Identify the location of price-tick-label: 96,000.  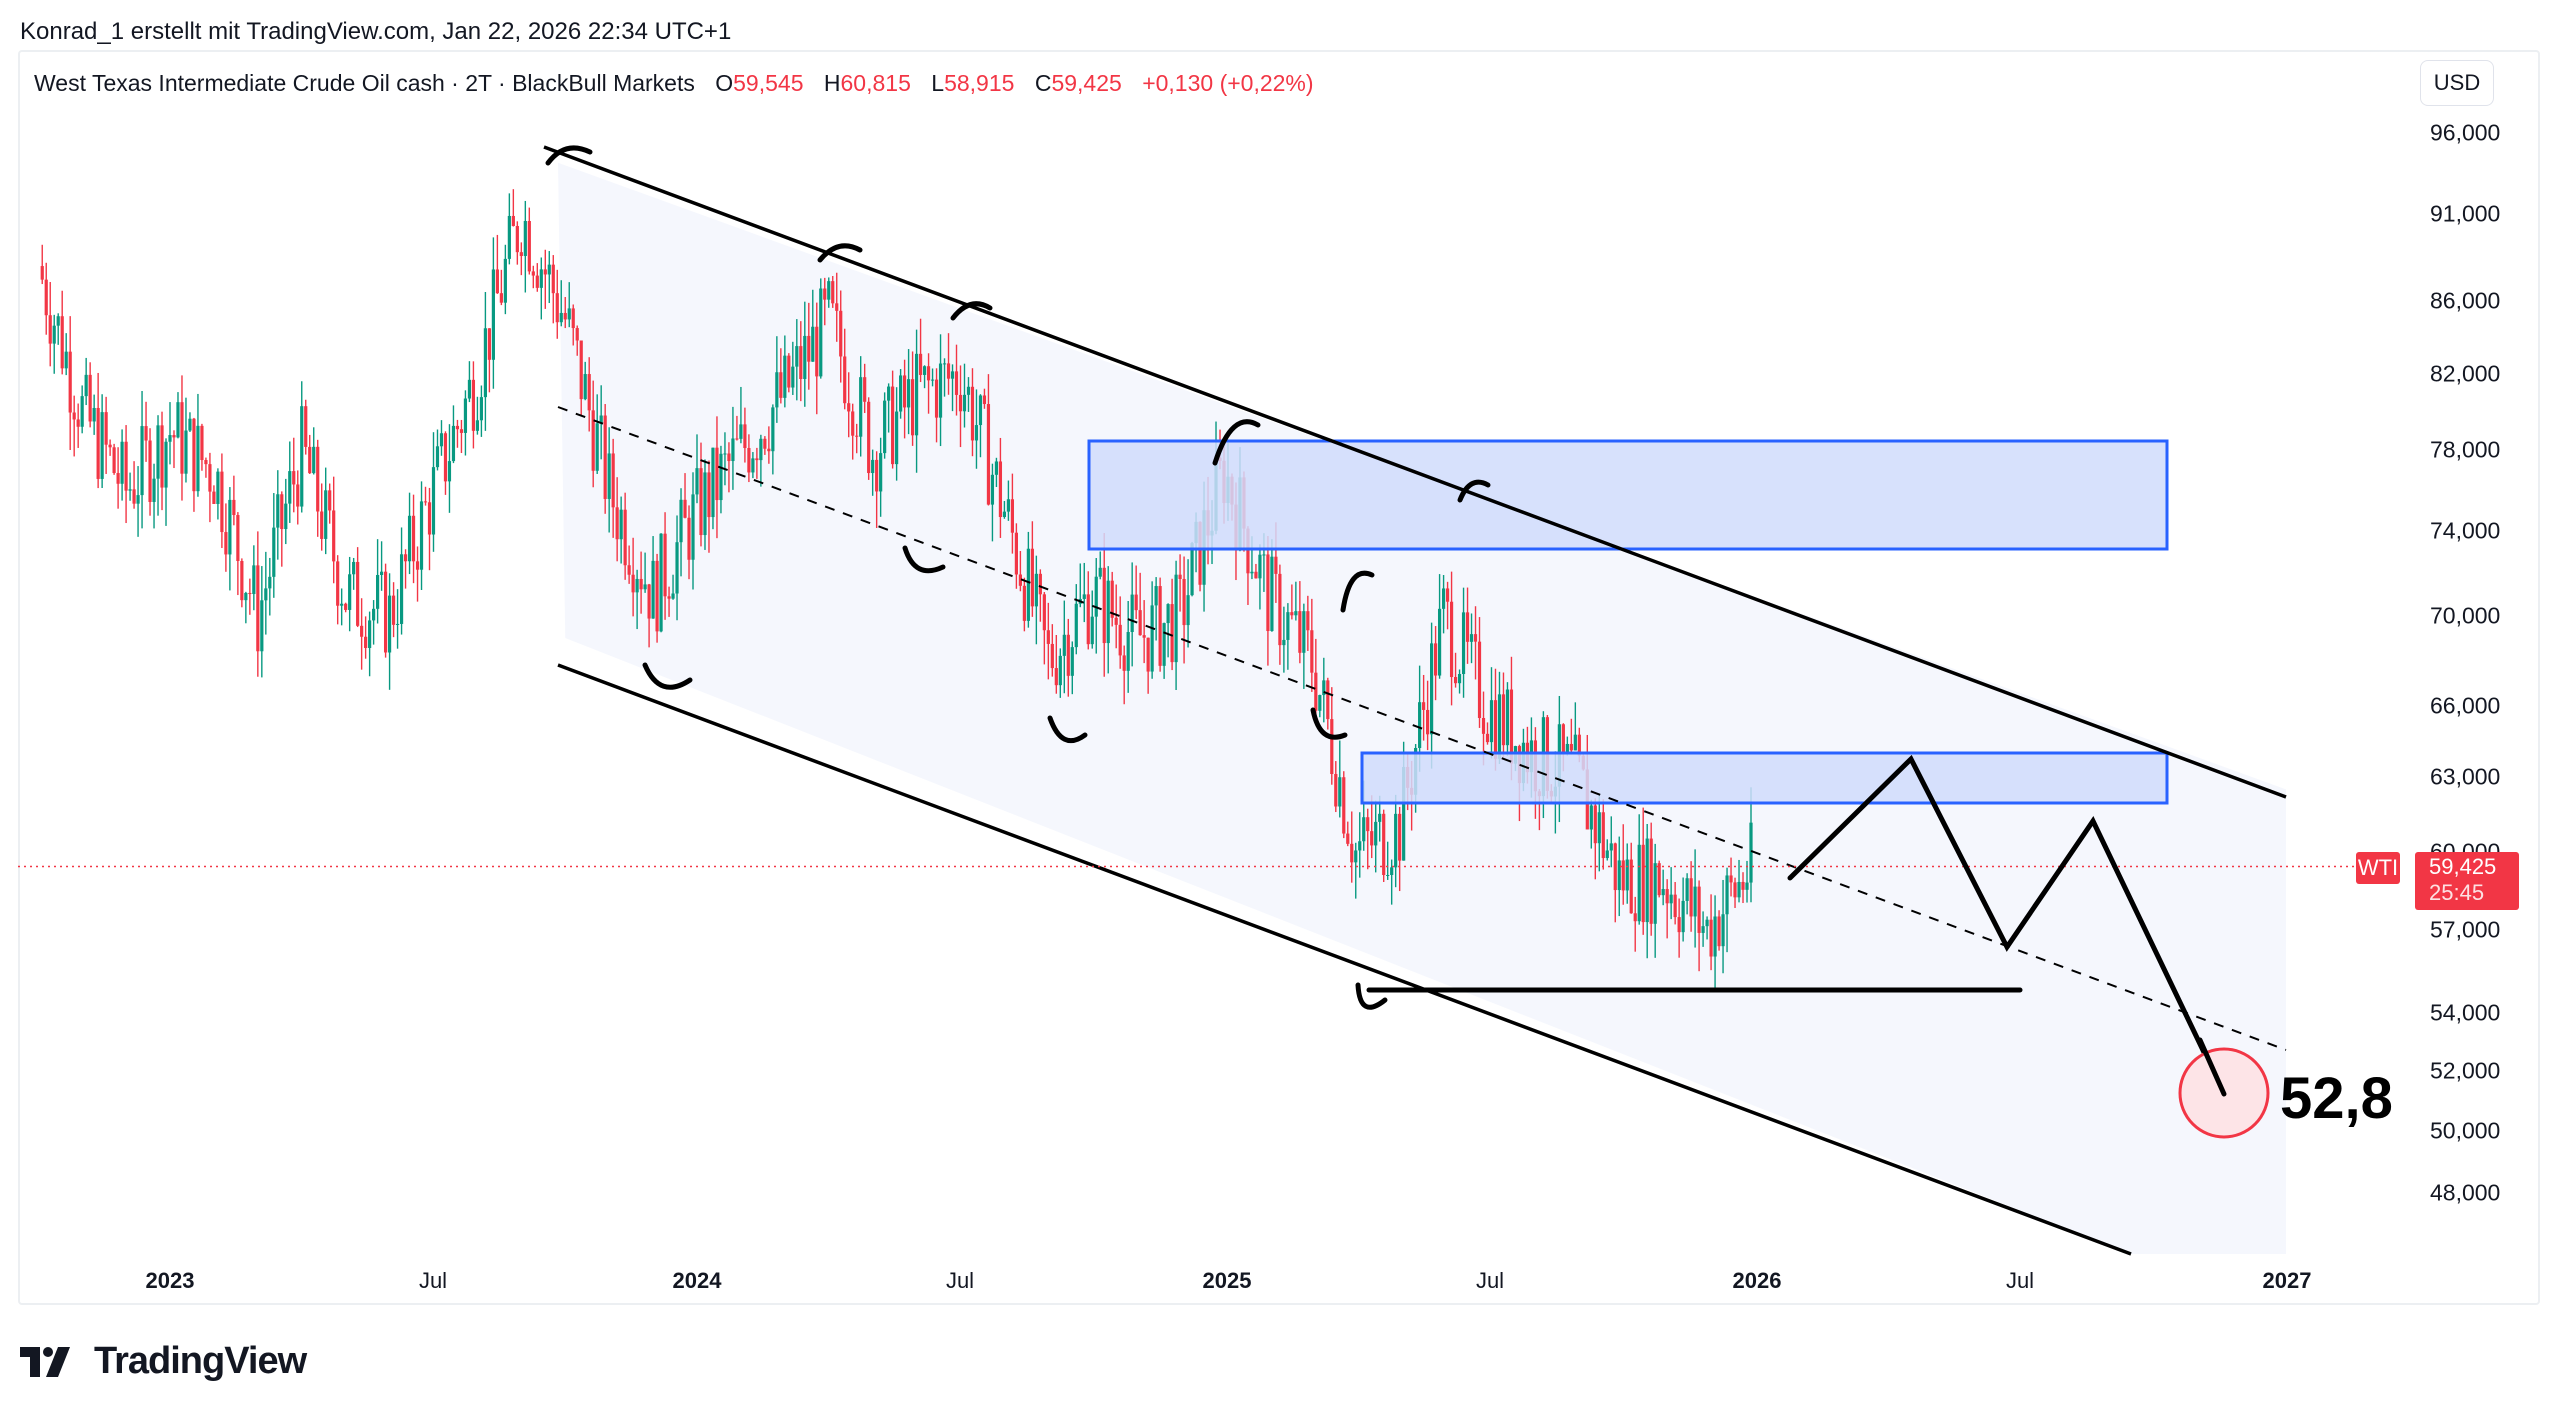
(2465, 132).